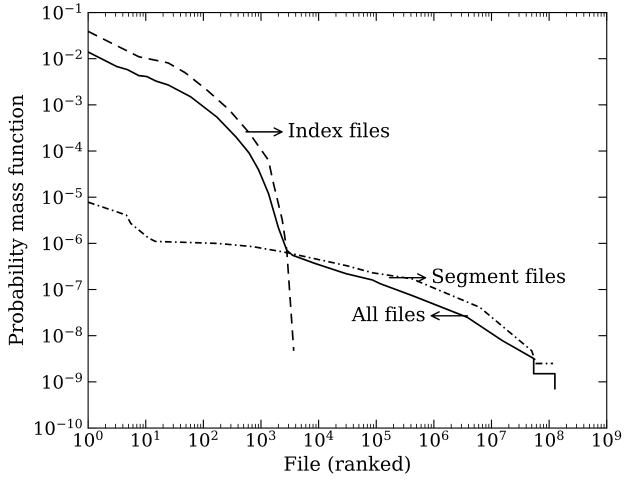 The image size is (634, 482). Describe the element at coordinates (18, 220) in the screenshot. I see `y-axis-title: Probability mass function` at that location.